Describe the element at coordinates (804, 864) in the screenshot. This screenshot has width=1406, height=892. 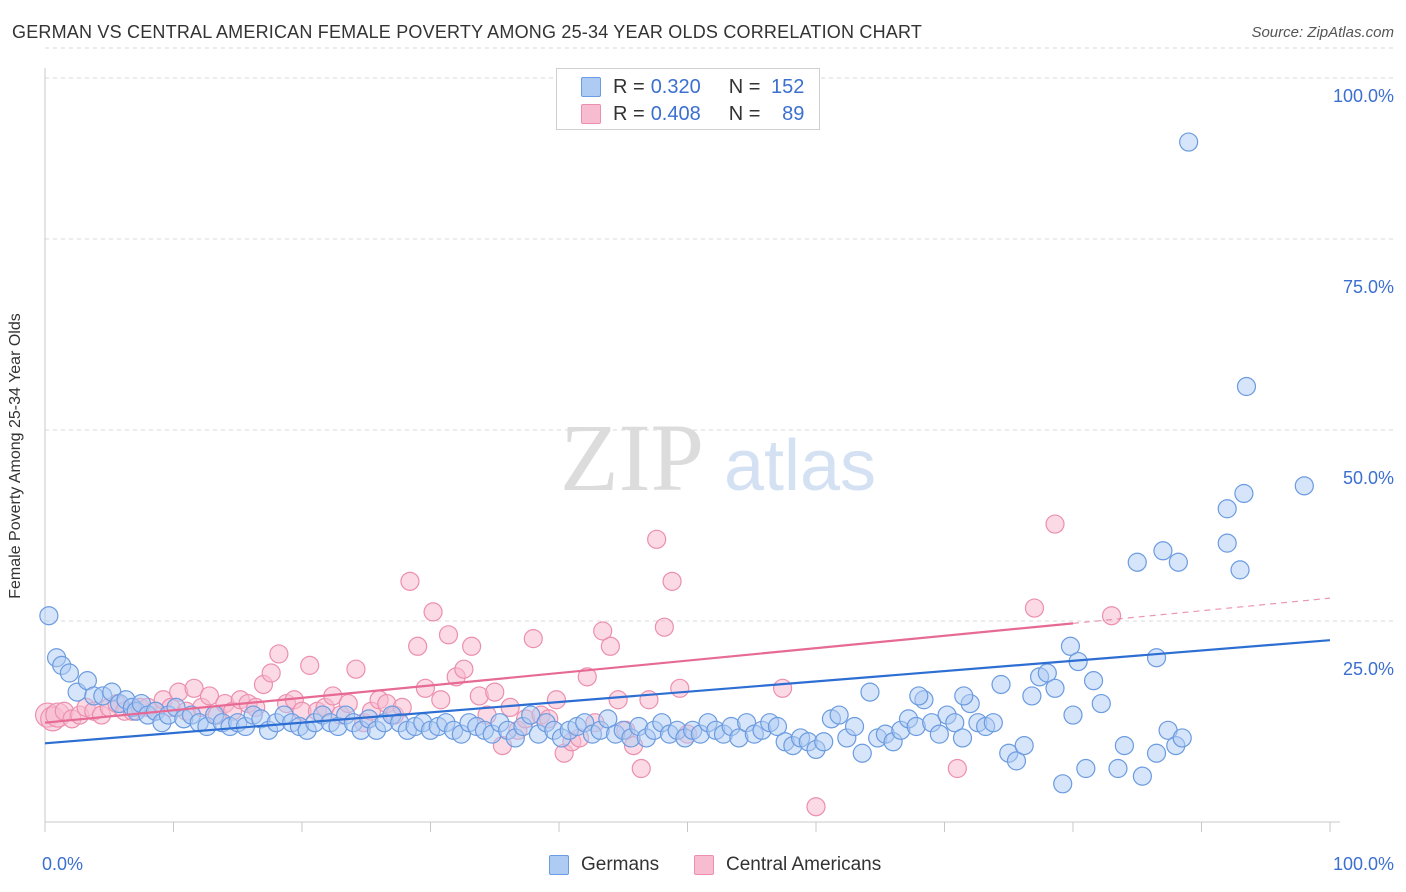
I see `legend-central-label: Central Americans` at that location.